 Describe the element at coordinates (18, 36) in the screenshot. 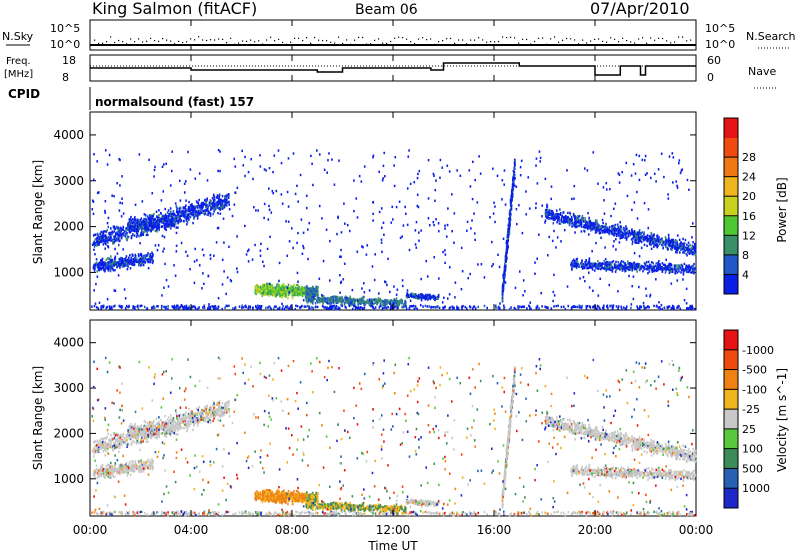

I see `nsky-label: N.Sky` at that location.